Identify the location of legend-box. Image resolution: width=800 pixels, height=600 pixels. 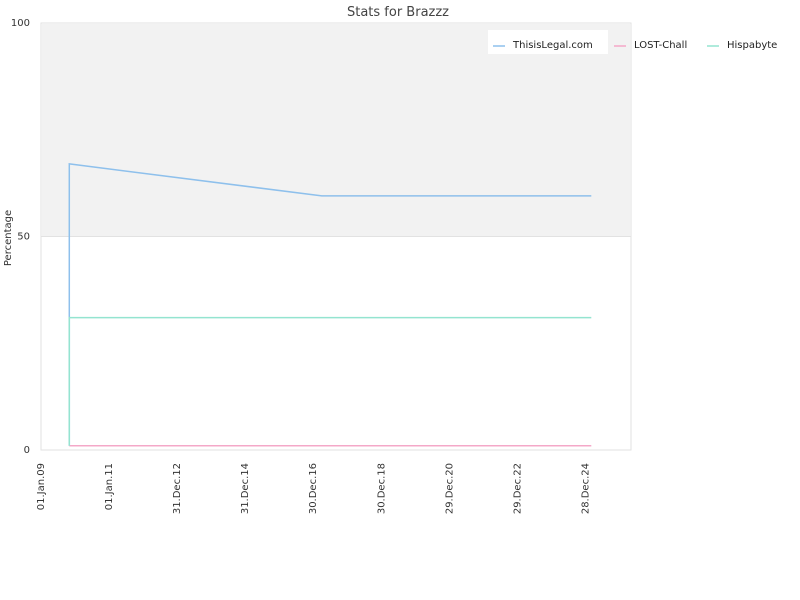
(548, 42).